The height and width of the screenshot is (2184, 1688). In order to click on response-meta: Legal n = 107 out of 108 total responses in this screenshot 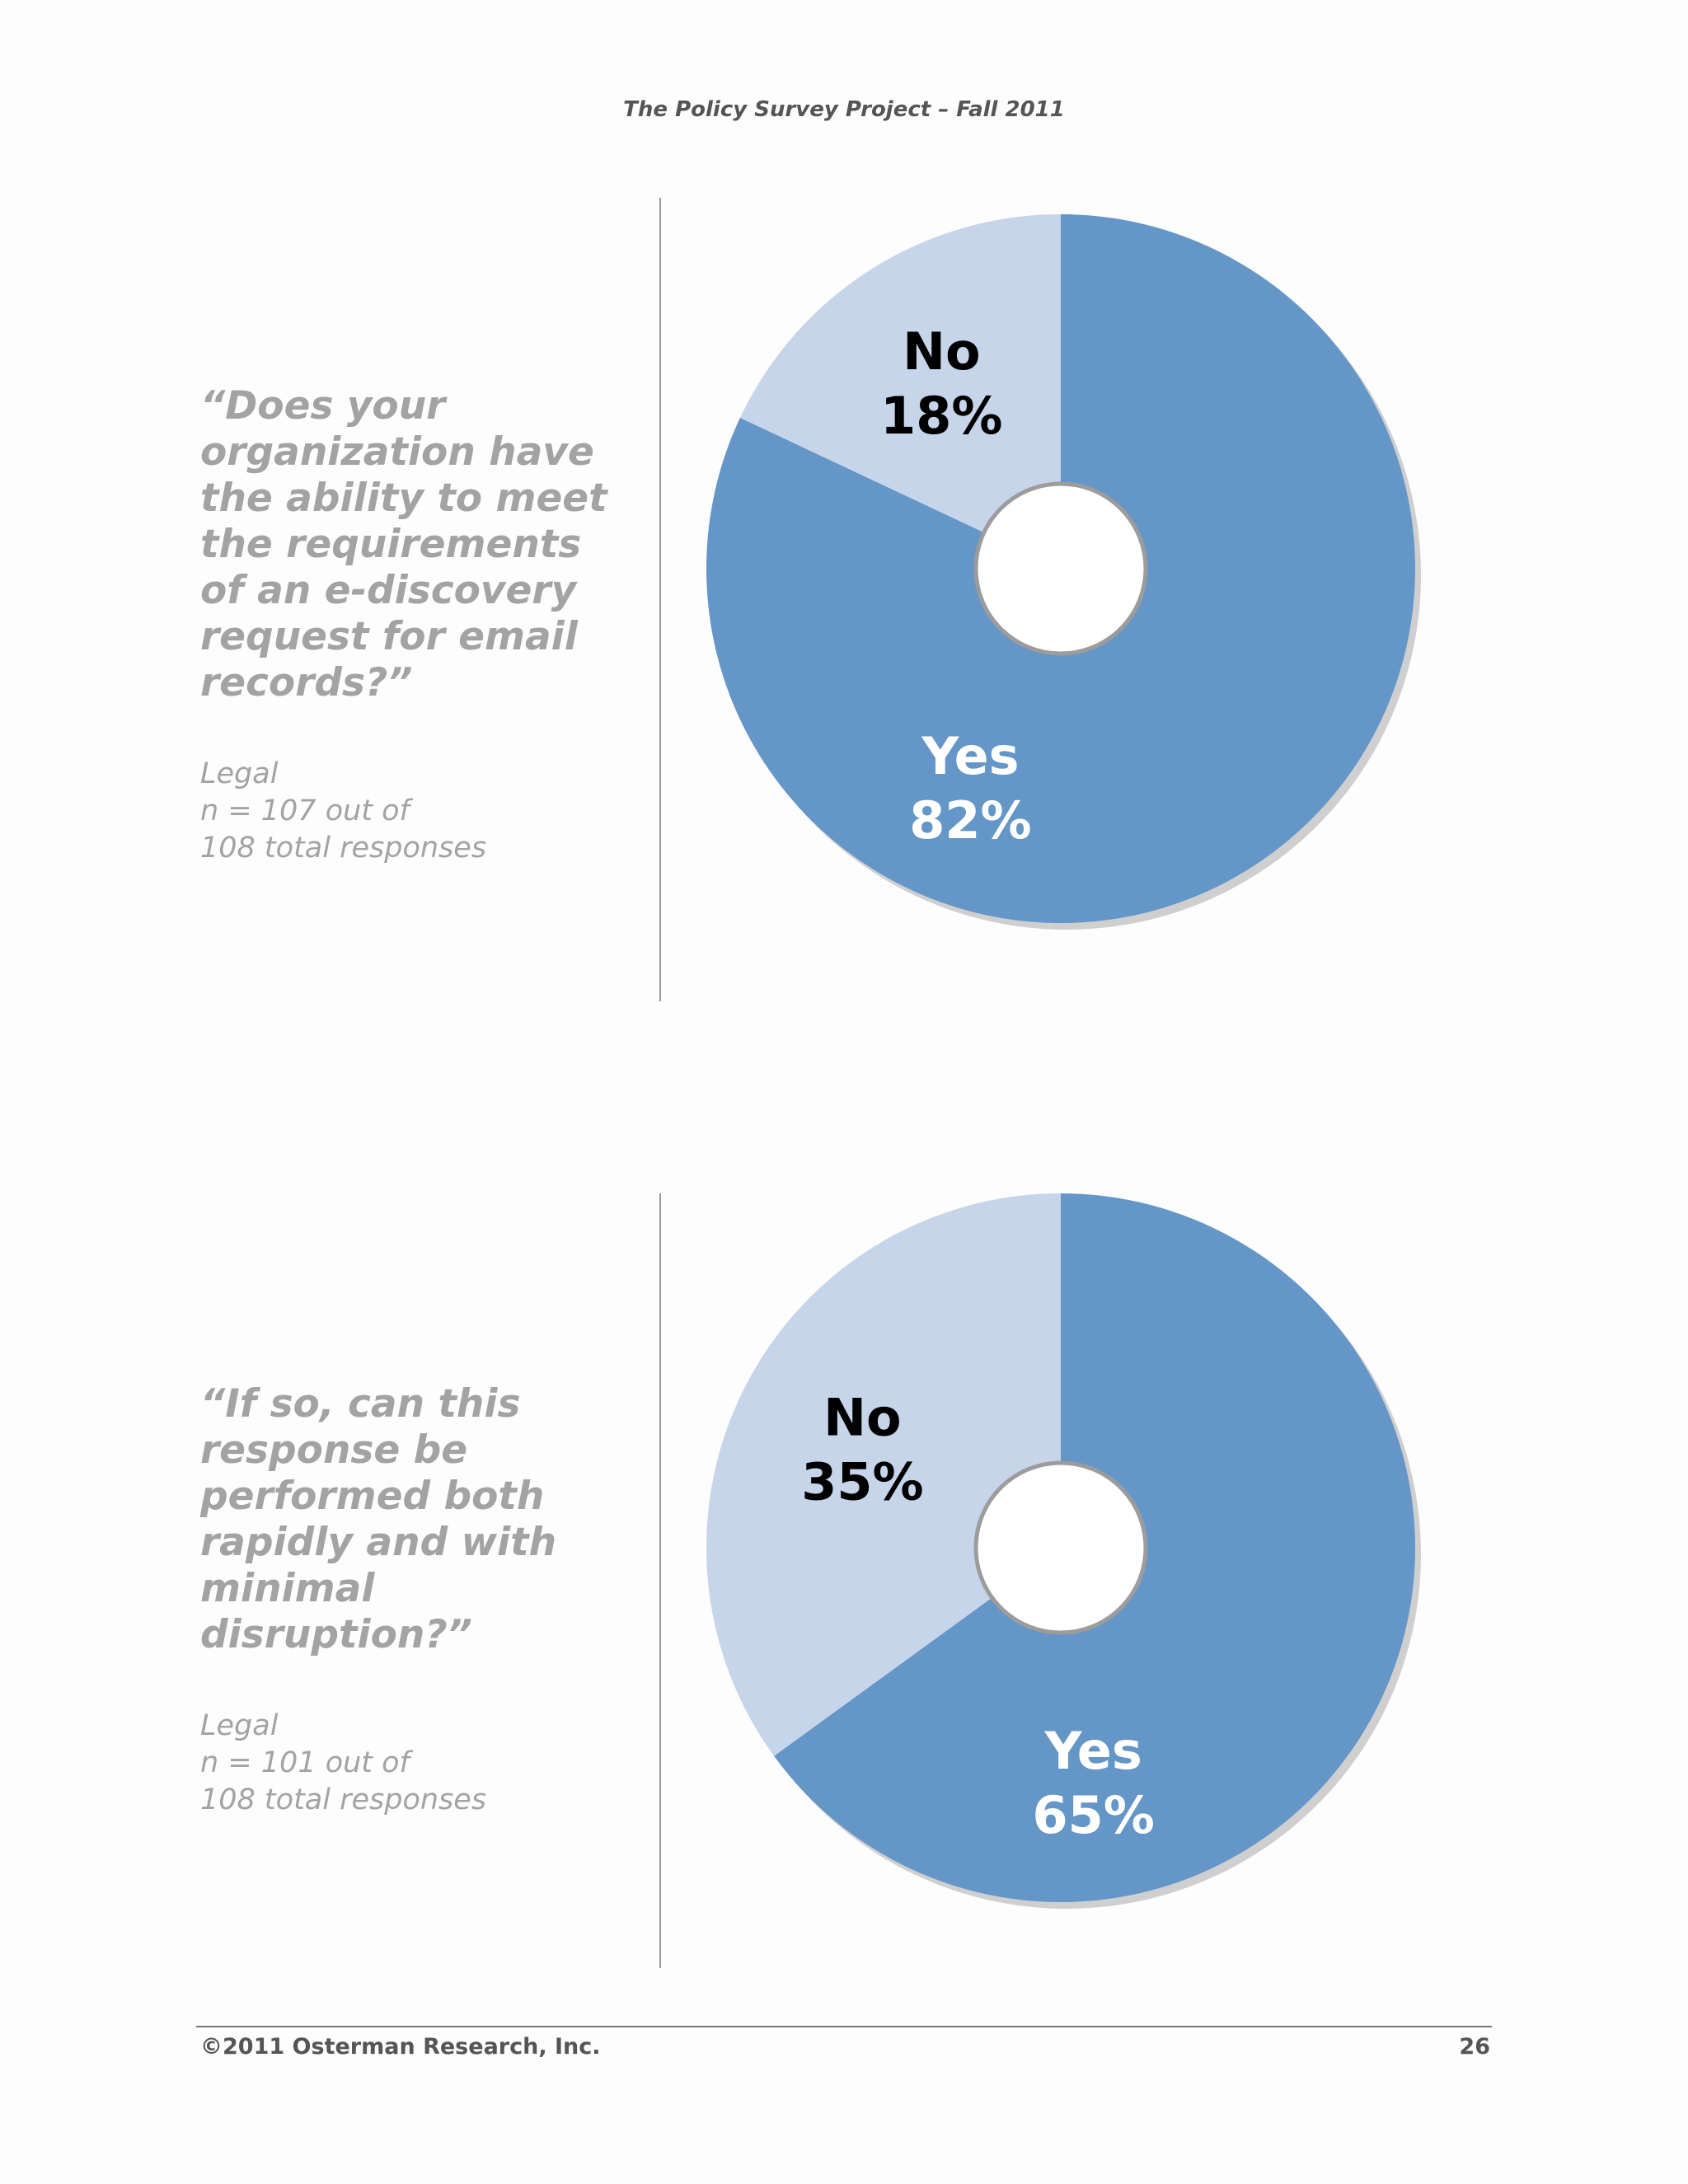, I will do `click(418, 811)`.